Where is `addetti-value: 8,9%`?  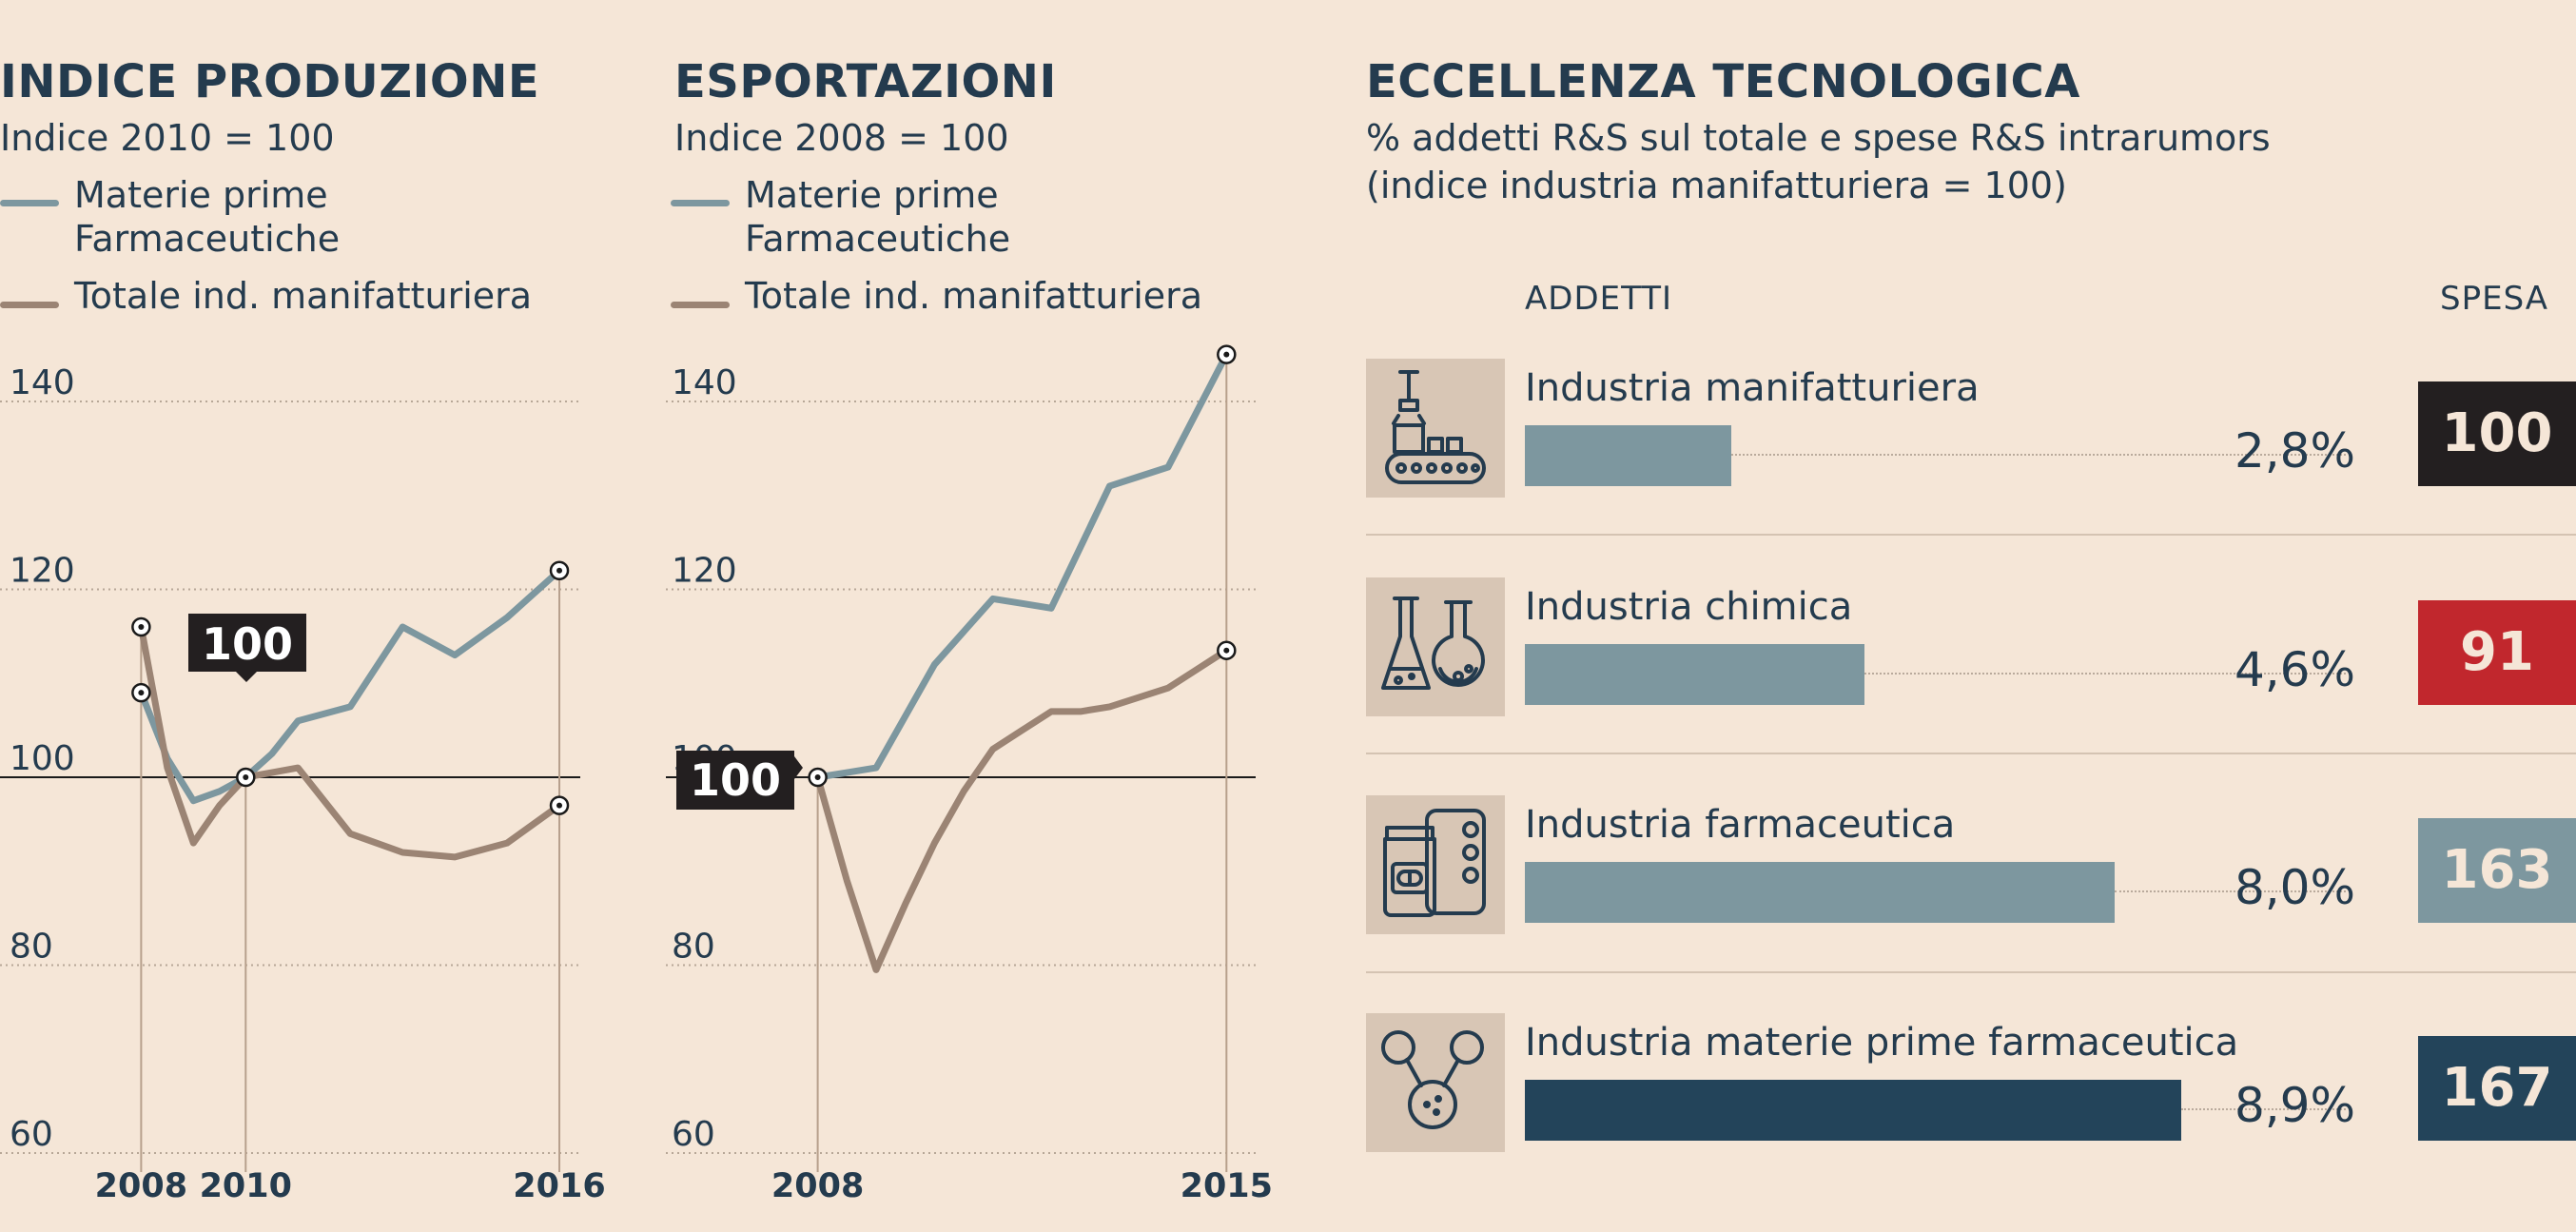
addetti-value: 8,9% is located at coordinates (2295, 1105).